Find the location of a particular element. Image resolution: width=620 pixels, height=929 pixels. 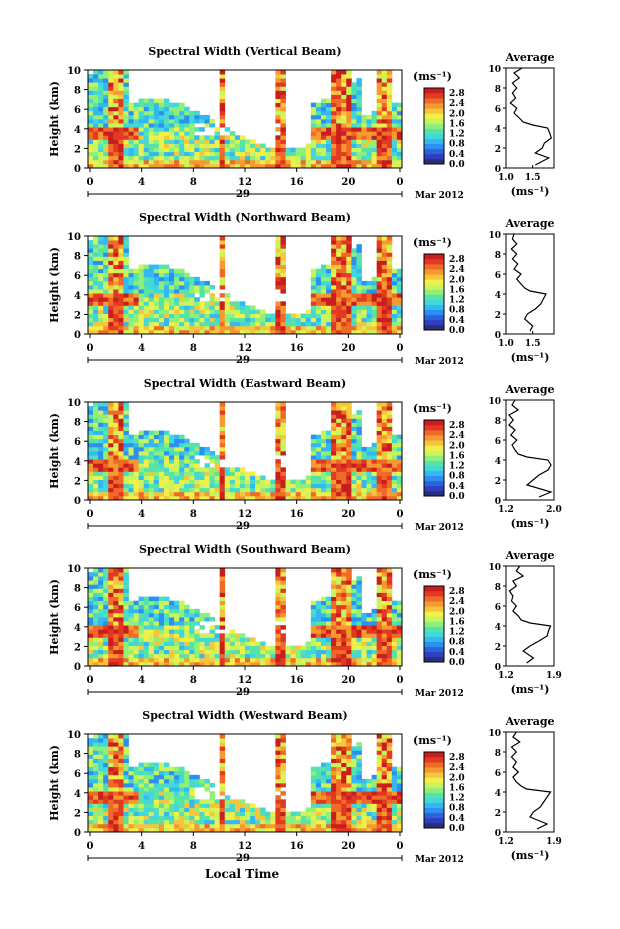

y-tick-label: 10 is located at coordinates (74, 569).